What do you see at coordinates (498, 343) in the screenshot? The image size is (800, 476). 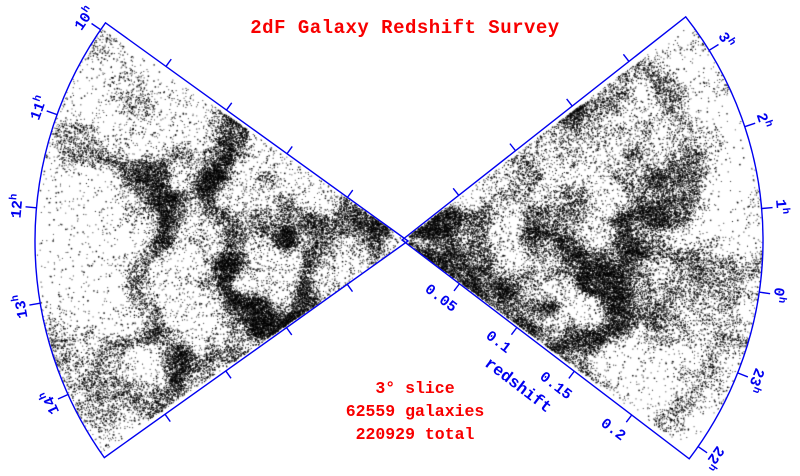 I see `redshift-tick-label-0.1: 0.1` at bounding box center [498, 343].